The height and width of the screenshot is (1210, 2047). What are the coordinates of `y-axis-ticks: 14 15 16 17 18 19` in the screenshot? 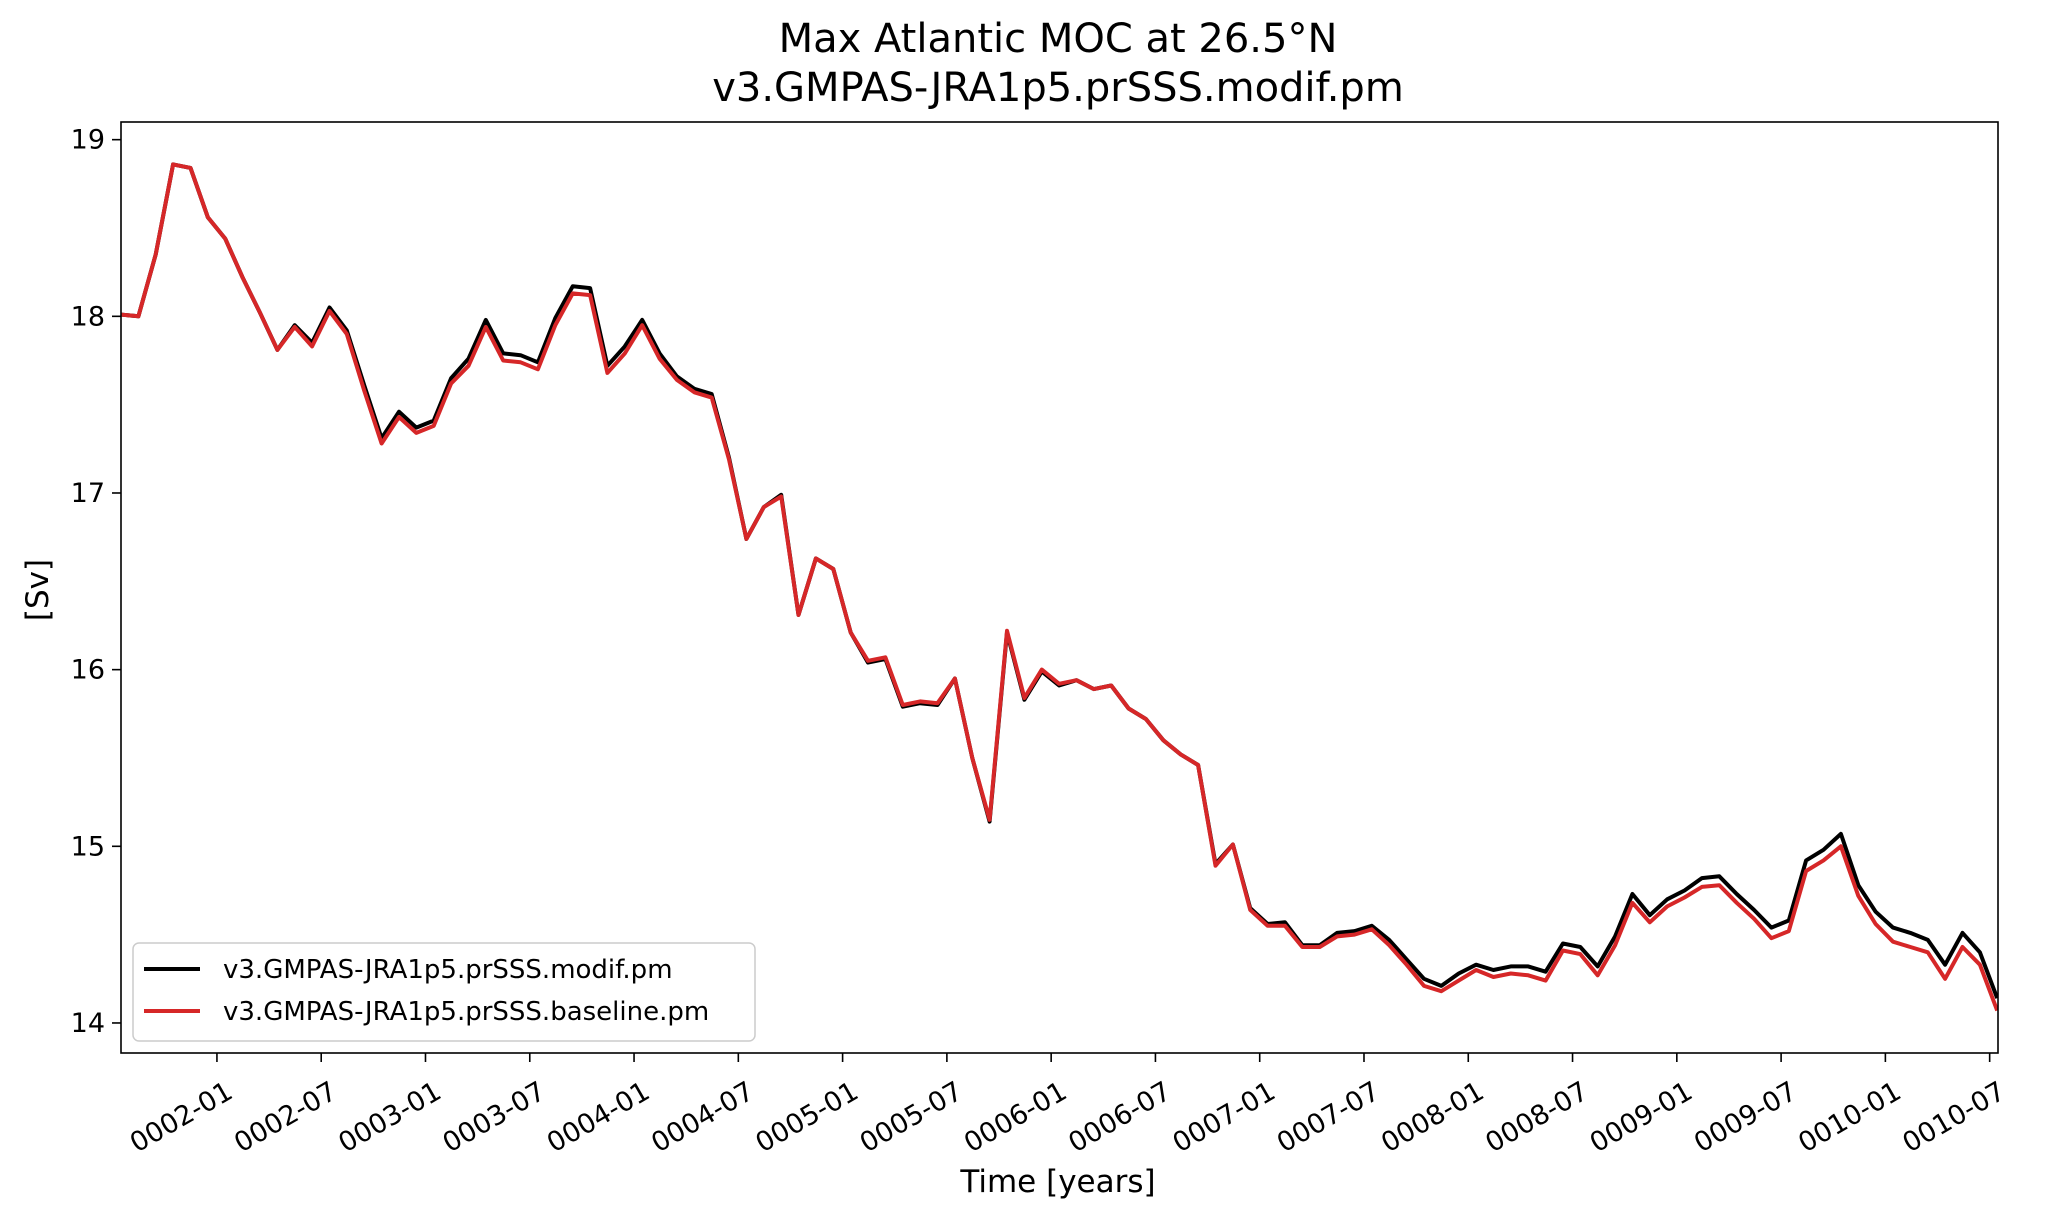 It's located at (96, 582).